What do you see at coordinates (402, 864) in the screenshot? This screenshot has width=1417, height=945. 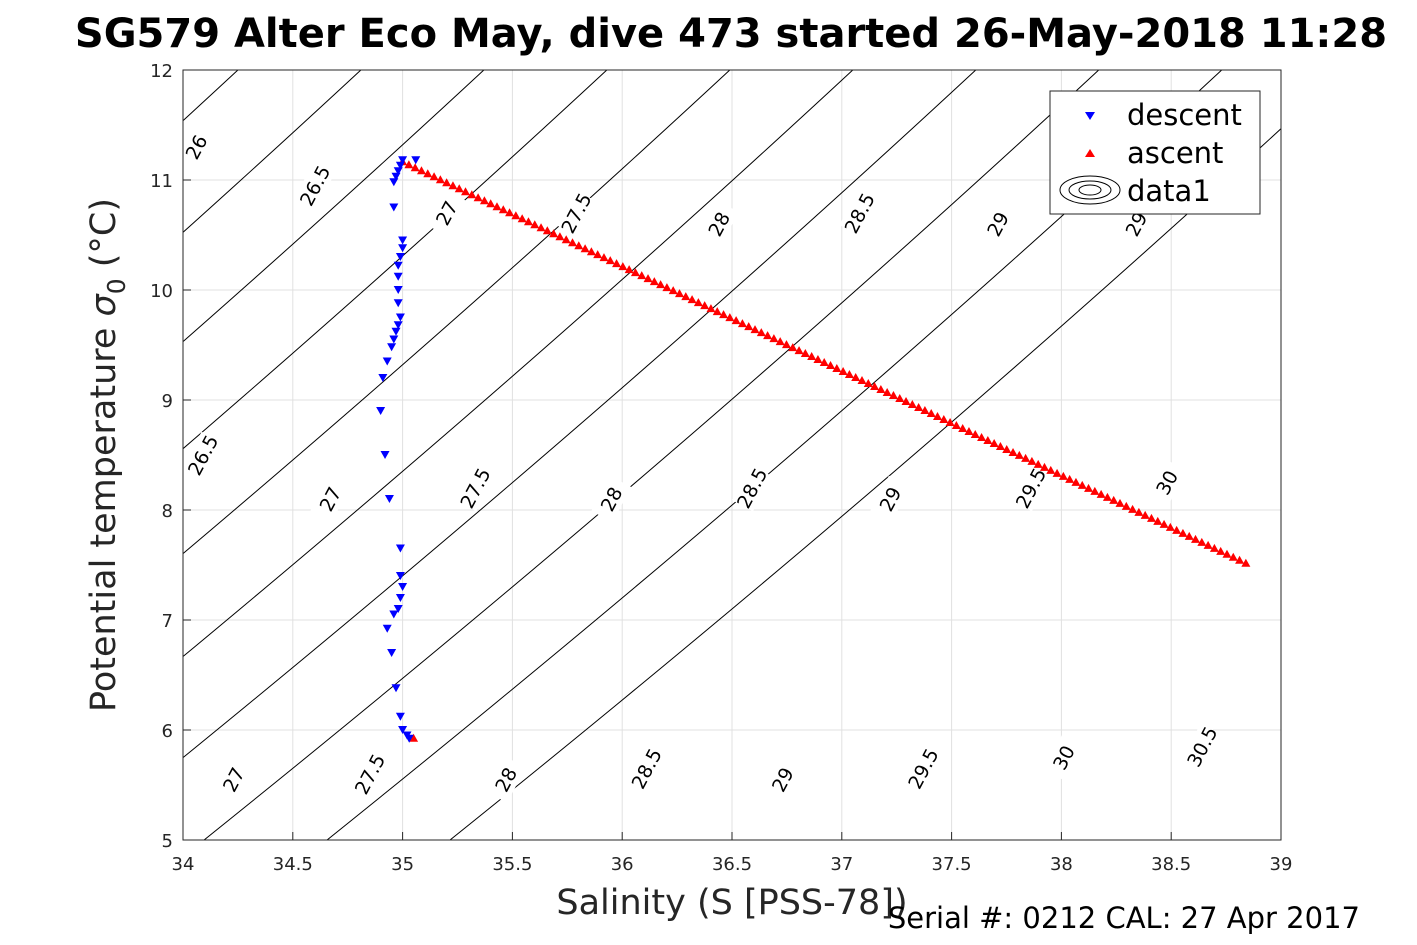 I see `x-tick-label: 35` at bounding box center [402, 864].